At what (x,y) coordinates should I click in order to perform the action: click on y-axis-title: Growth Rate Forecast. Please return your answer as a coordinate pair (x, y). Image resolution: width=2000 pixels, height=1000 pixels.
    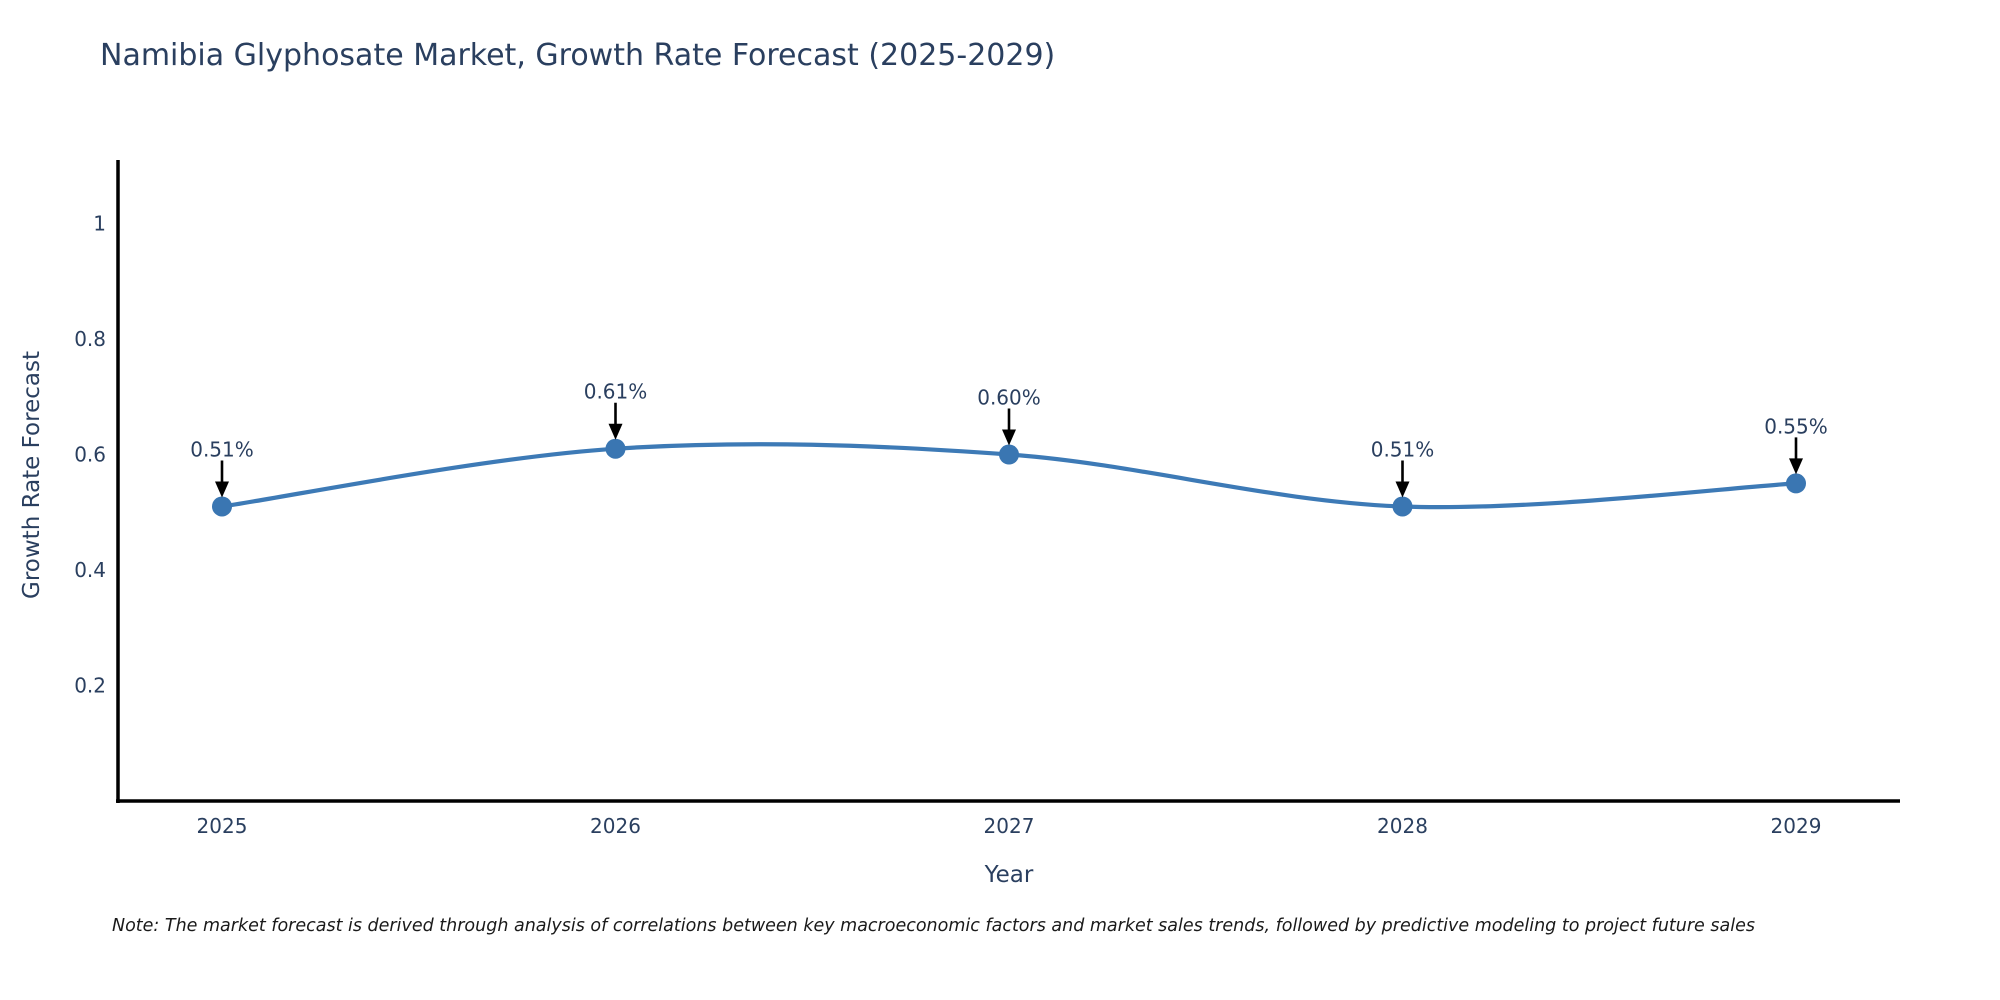
    Looking at the image, I should click on (32, 475).